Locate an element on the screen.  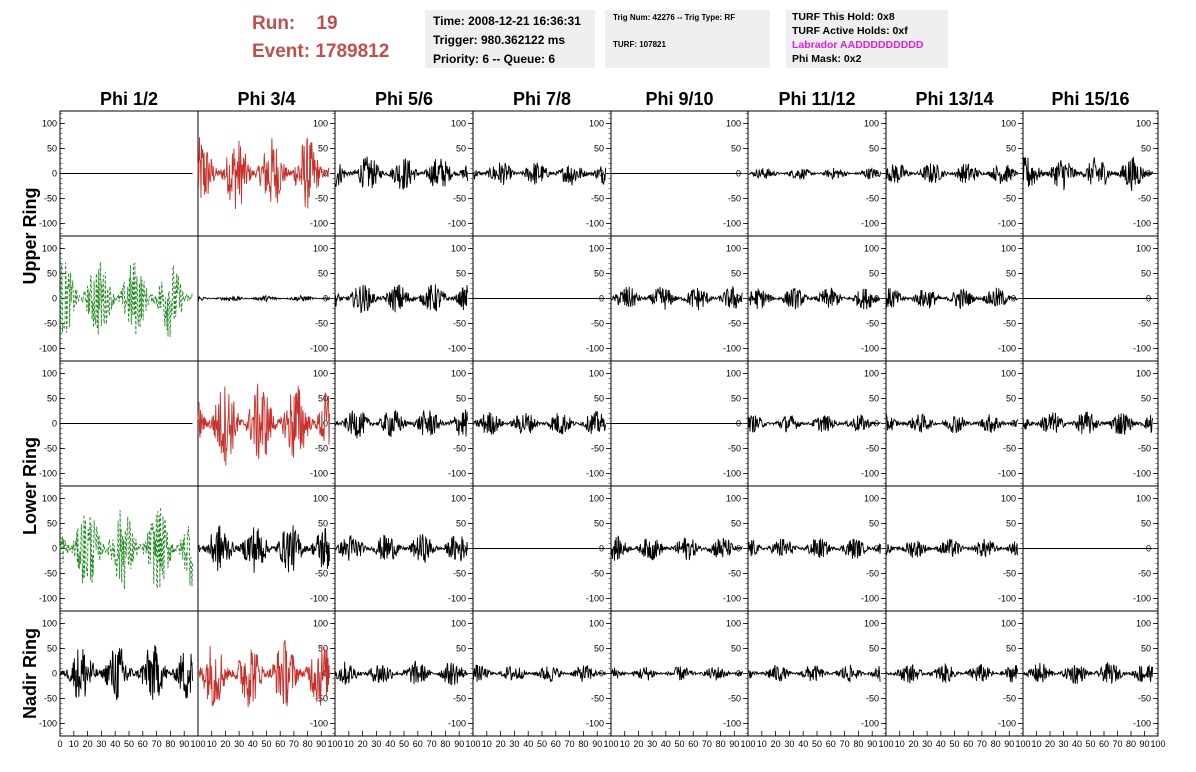
x-tick-label: 80 is located at coordinates (721, 744).